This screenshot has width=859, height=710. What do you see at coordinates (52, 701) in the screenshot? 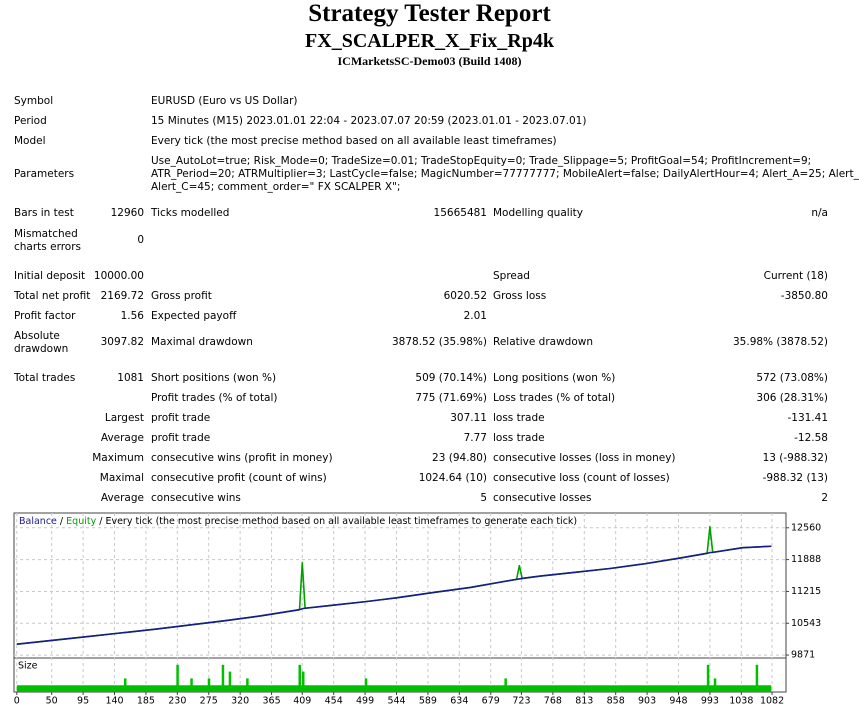
I see `x-tick-label: 50` at bounding box center [52, 701].